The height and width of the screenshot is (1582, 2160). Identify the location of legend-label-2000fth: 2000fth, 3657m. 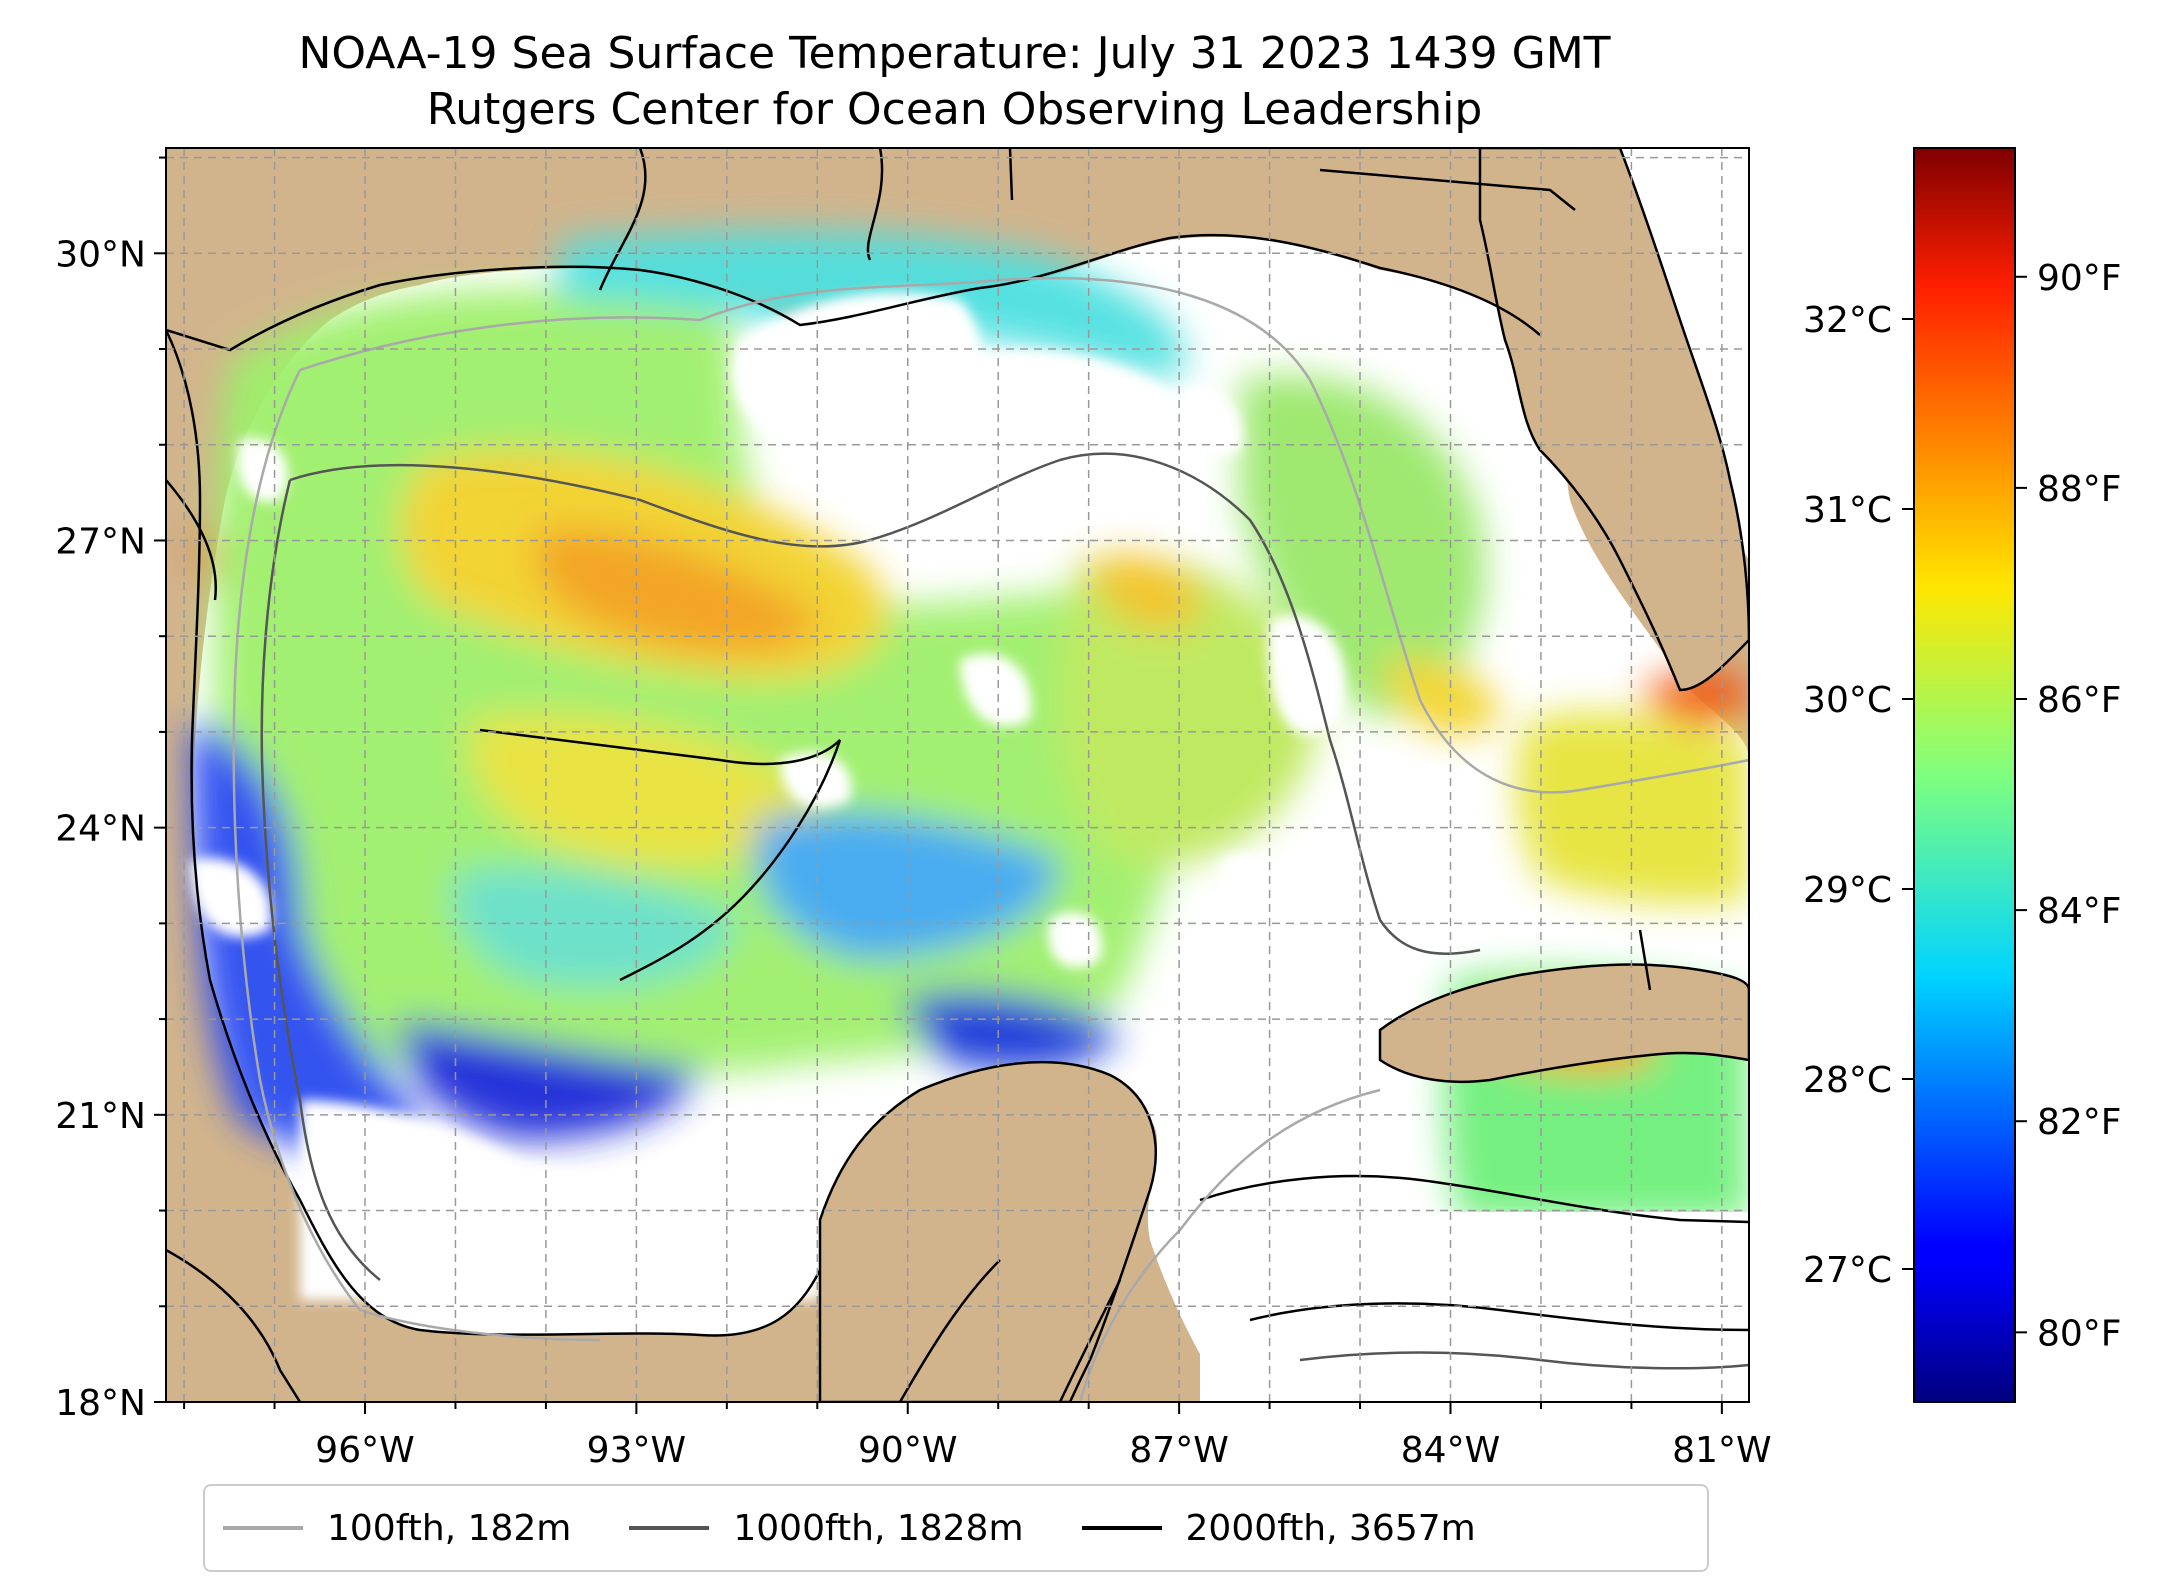
(1330, 1528).